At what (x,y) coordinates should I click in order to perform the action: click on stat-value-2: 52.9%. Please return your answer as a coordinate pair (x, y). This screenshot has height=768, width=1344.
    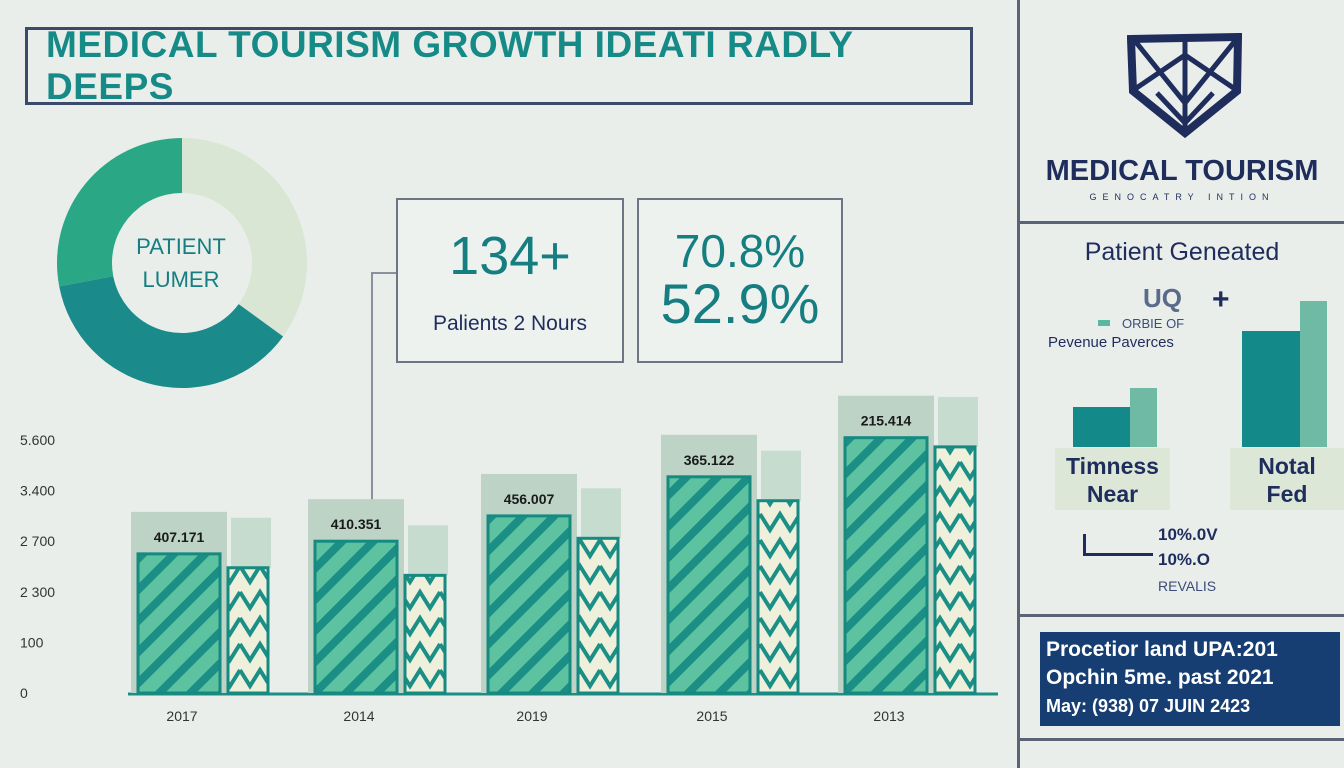
    Looking at the image, I should click on (740, 303).